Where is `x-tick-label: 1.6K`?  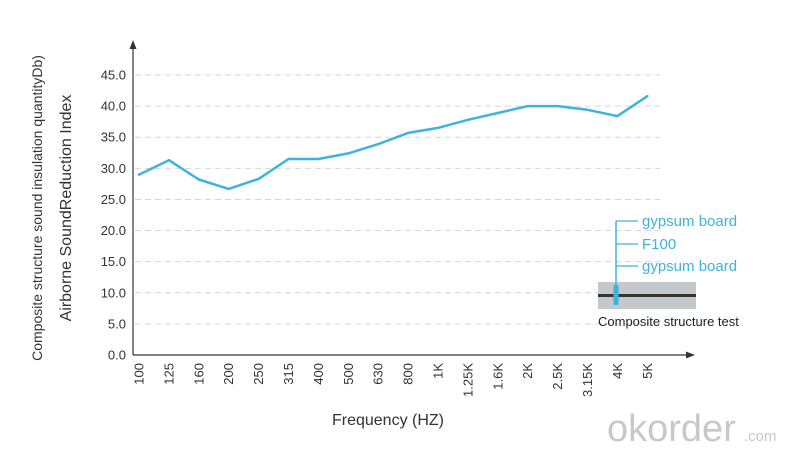 x-tick-label: 1.6K is located at coordinates (497, 376).